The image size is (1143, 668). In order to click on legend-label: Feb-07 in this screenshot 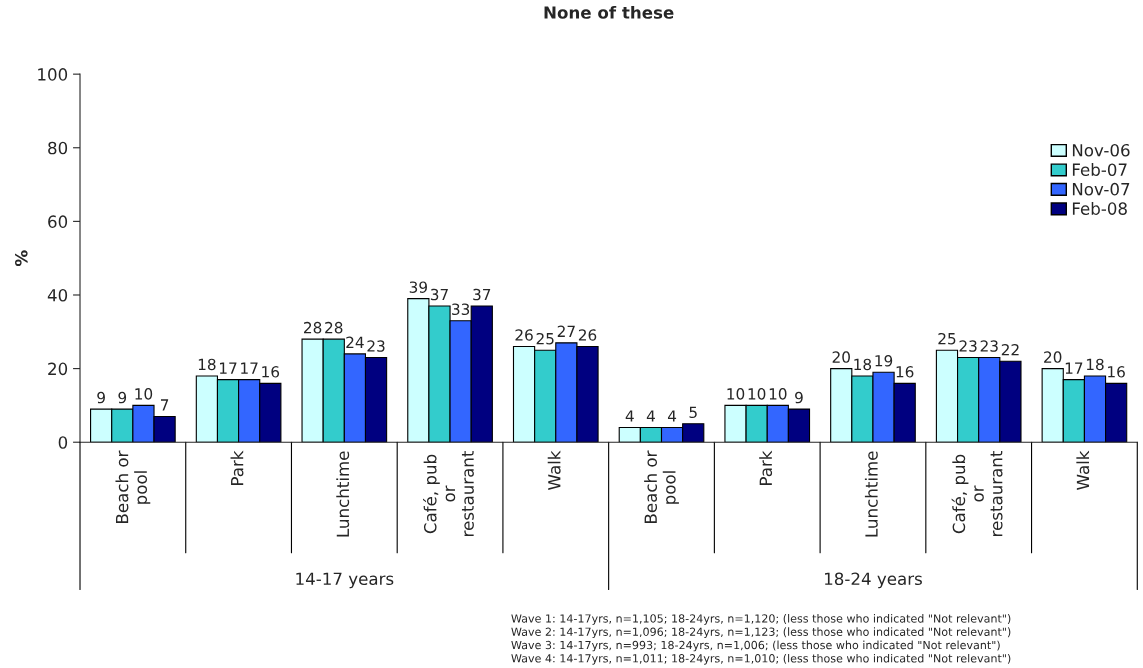, I will do `click(1099, 169)`.